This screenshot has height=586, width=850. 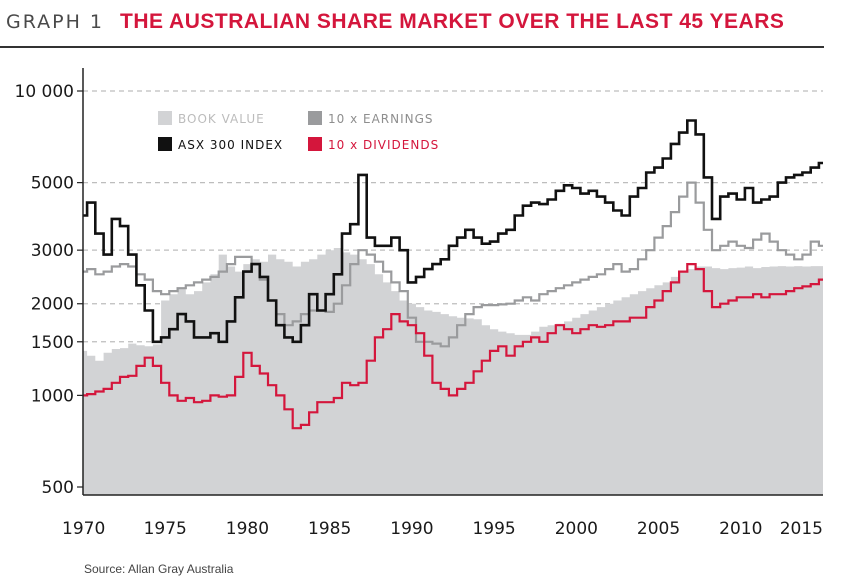 I want to click on y-tick-label: 1500, so click(x=52, y=343).